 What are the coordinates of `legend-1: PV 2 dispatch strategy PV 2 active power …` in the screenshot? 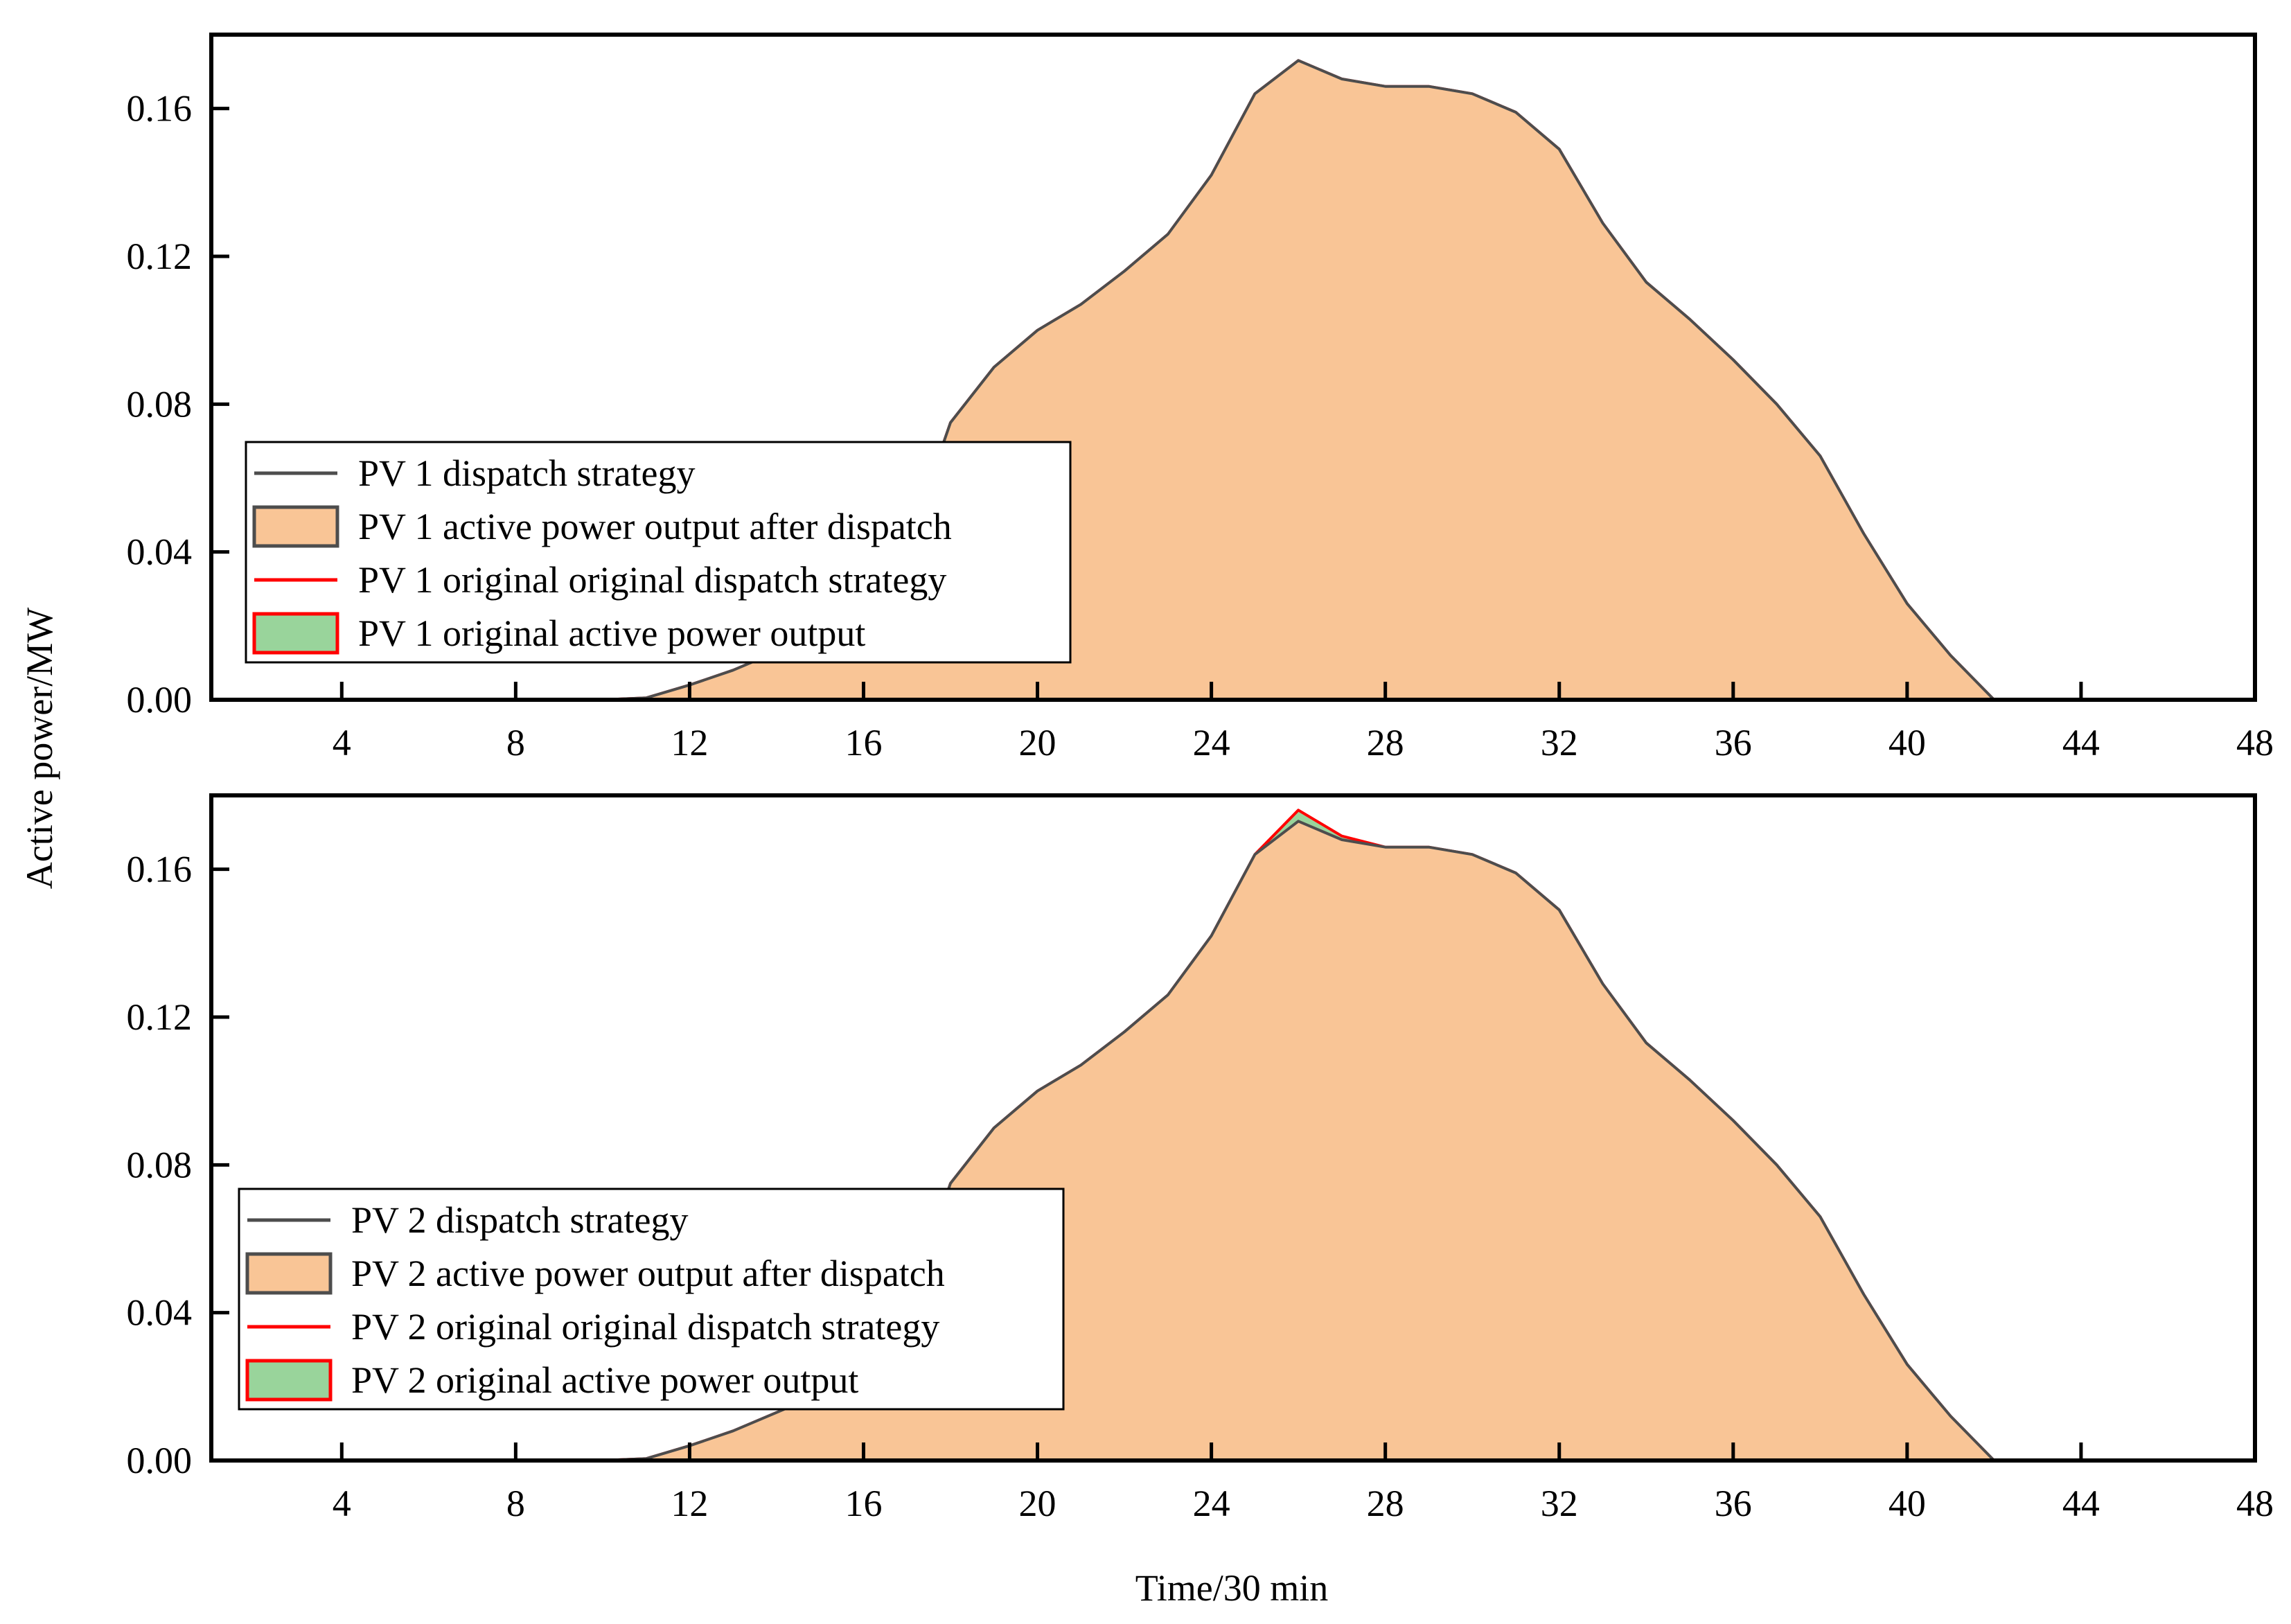 It's located at (651, 1299).